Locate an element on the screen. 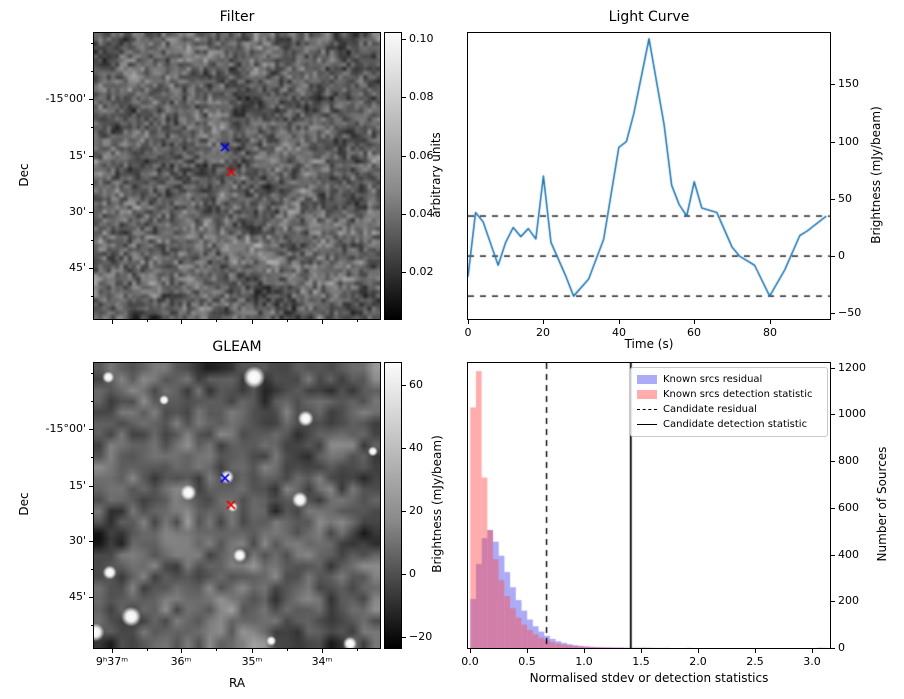  colorbar-tick-label: 40 is located at coordinates (416, 447).